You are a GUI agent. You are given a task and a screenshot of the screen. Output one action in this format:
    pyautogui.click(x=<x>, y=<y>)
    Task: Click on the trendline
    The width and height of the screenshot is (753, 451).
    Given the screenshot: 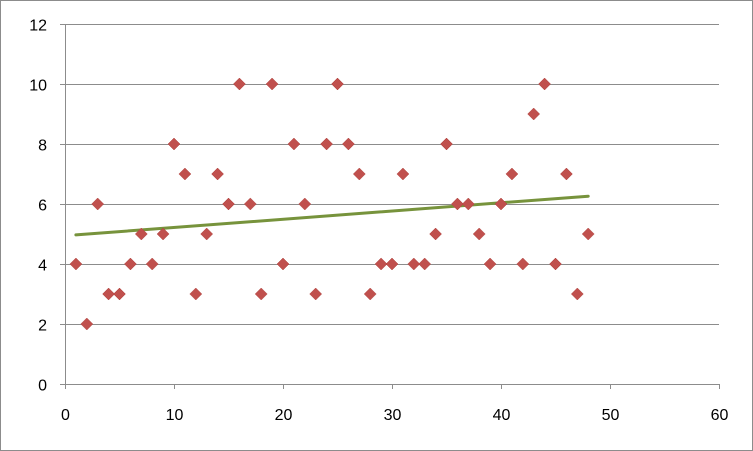 What is the action you would take?
    pyautogui.click(x=332, y=215)
    